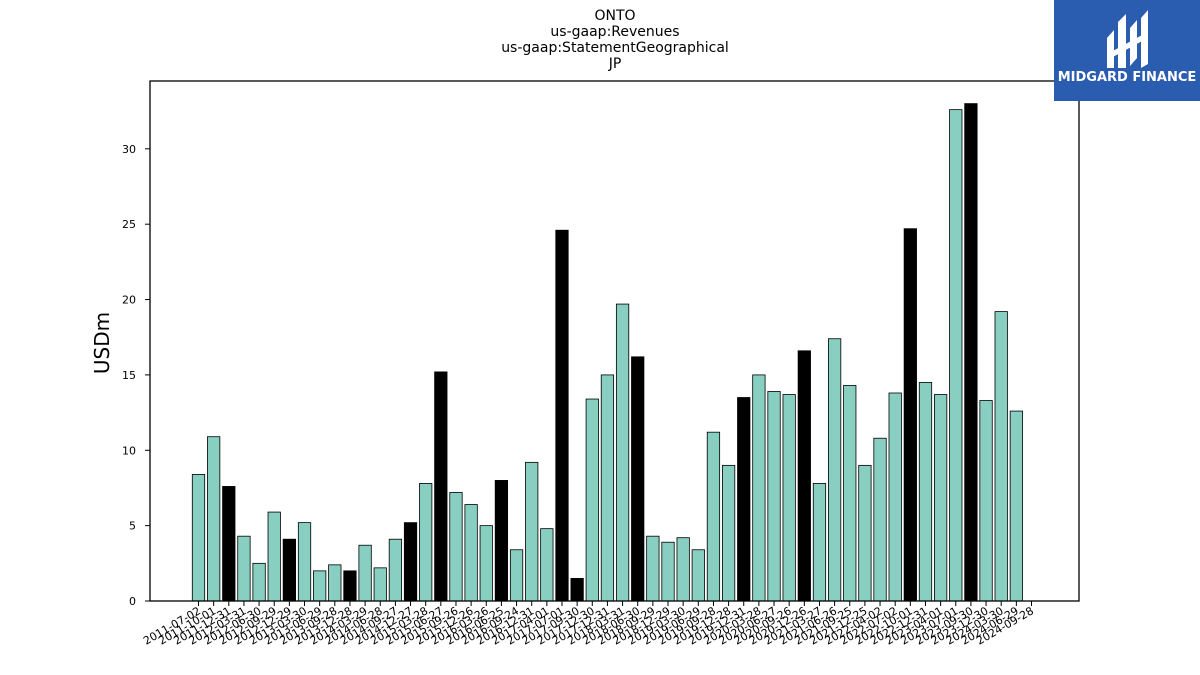 The height and width of the screenshot is (675, 1200). I want to click on chart-title-line: ONTO, so click(614, 16).